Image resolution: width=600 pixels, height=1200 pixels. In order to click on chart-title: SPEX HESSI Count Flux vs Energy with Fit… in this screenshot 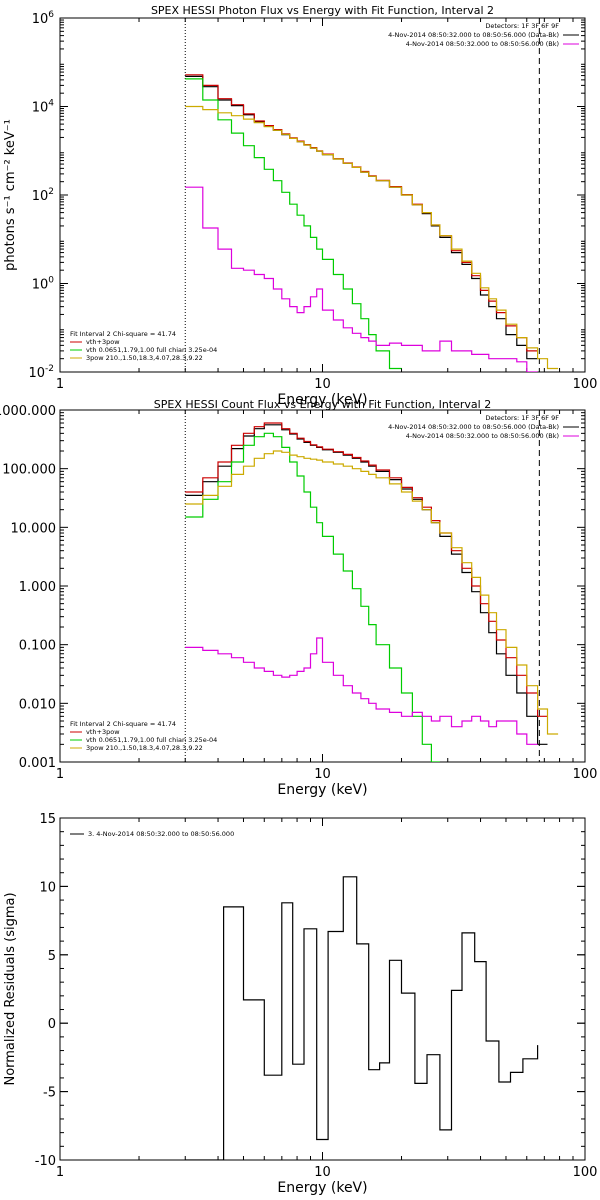, I will do `click(322, 404)`.